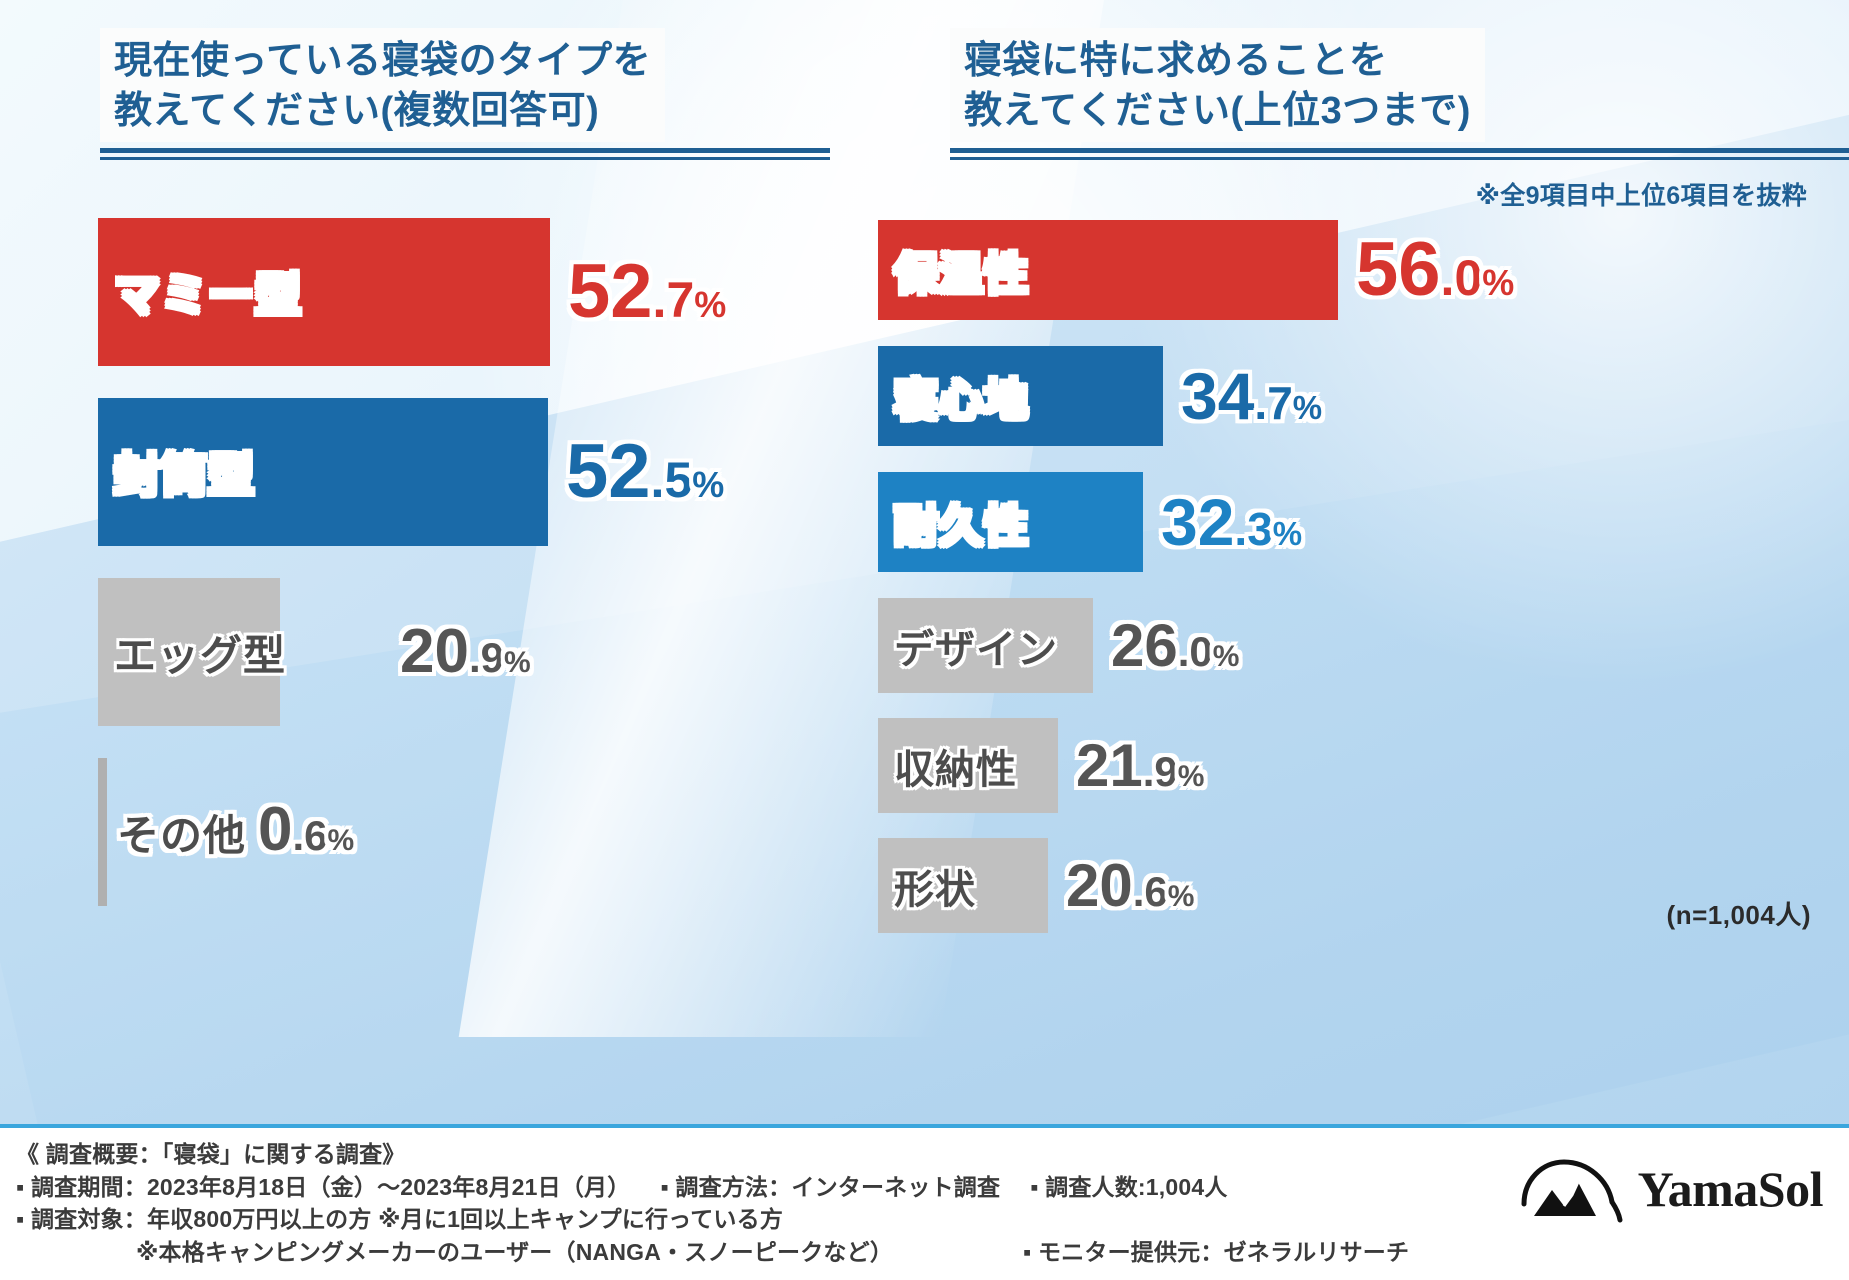 The width and height of the screenshot is (1849, 1280). I want to click on bar-value: 20 .9 %, so click(465, 651).